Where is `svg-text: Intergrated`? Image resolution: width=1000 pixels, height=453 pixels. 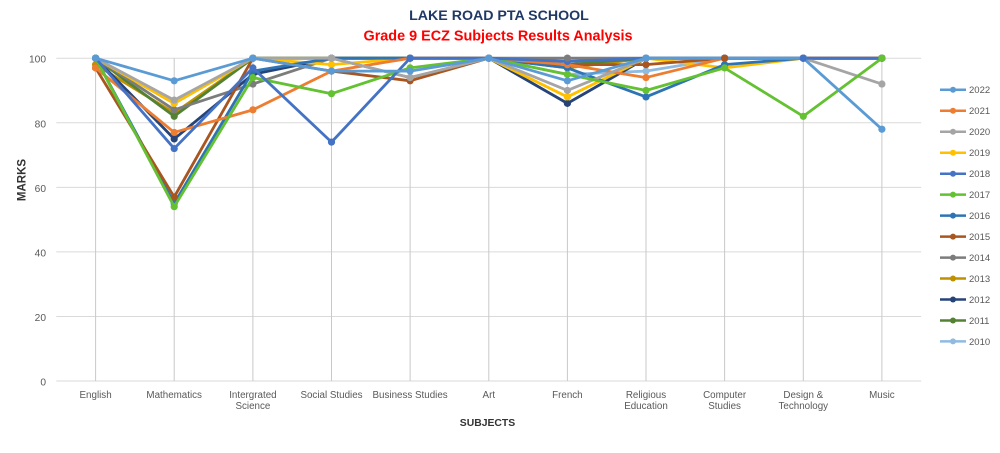 svg-text: Intergrated is located at coordinates (252, 395).